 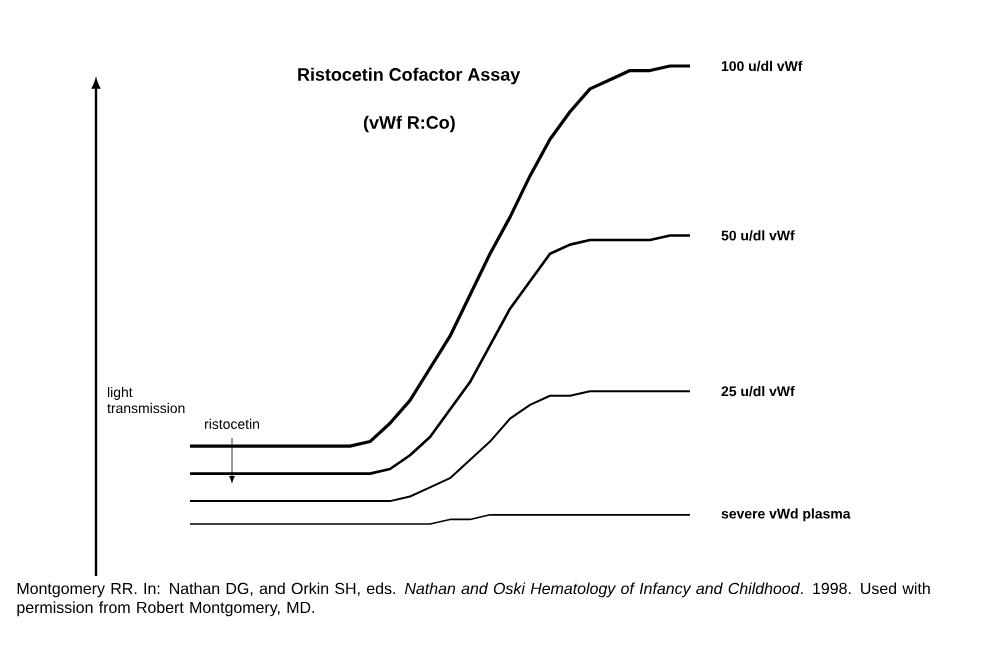 What do you see at coordinates (409, 76) in the screenshot?
I see `chart-title: Ristocetin Cofactor Assay` at bounding box center [409, 76].